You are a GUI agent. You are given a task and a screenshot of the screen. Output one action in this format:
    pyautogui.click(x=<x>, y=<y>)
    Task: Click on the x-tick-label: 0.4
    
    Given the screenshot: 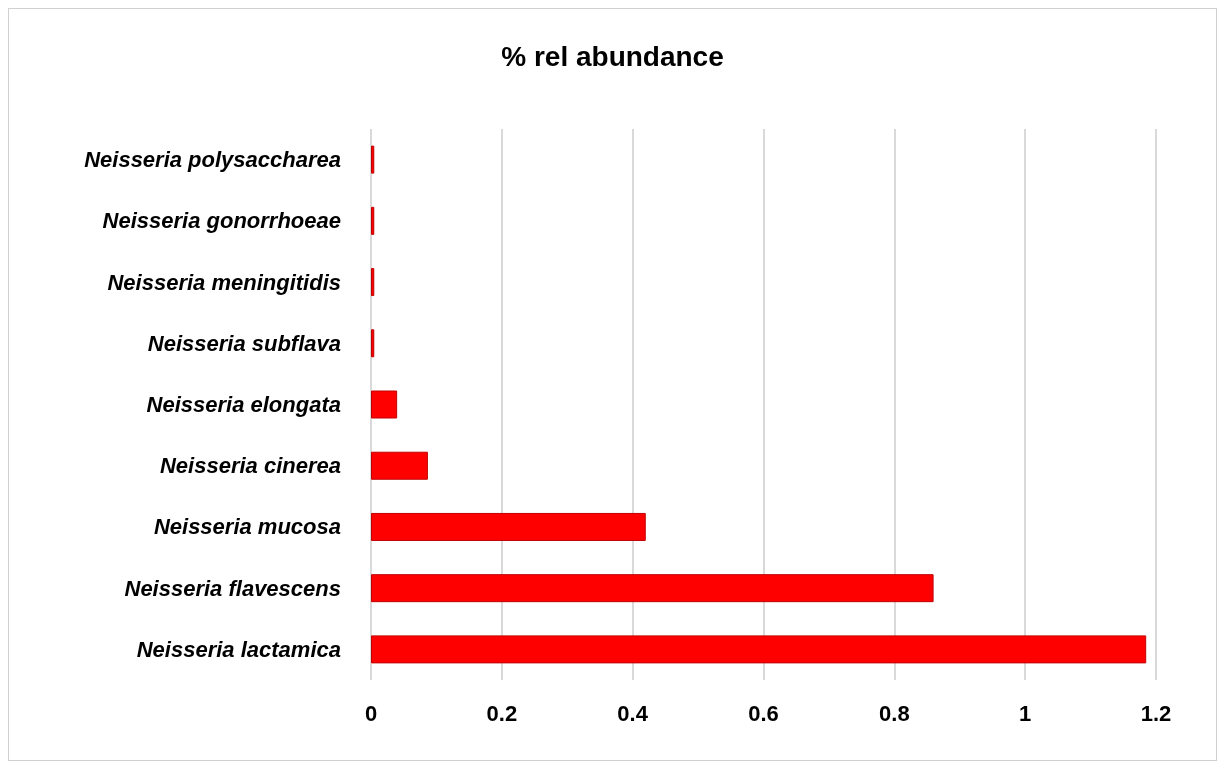 What is the action you would take?
    pyautogui.click(x=633, y=713)
    